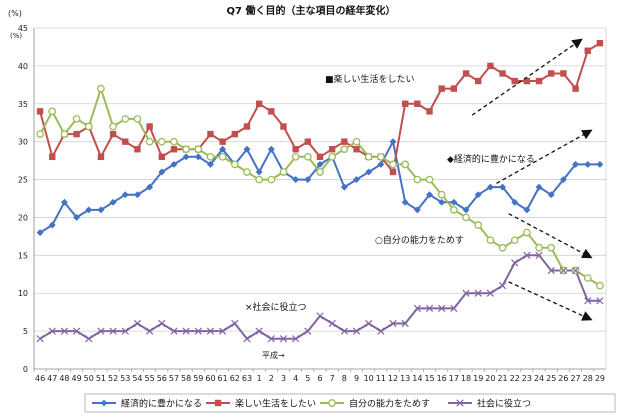 The width and height of the screenshot is (623, 419). Describe the element at coordinates (442, 378) in the screenshot. I see `x-tick-label: 16` at that location.